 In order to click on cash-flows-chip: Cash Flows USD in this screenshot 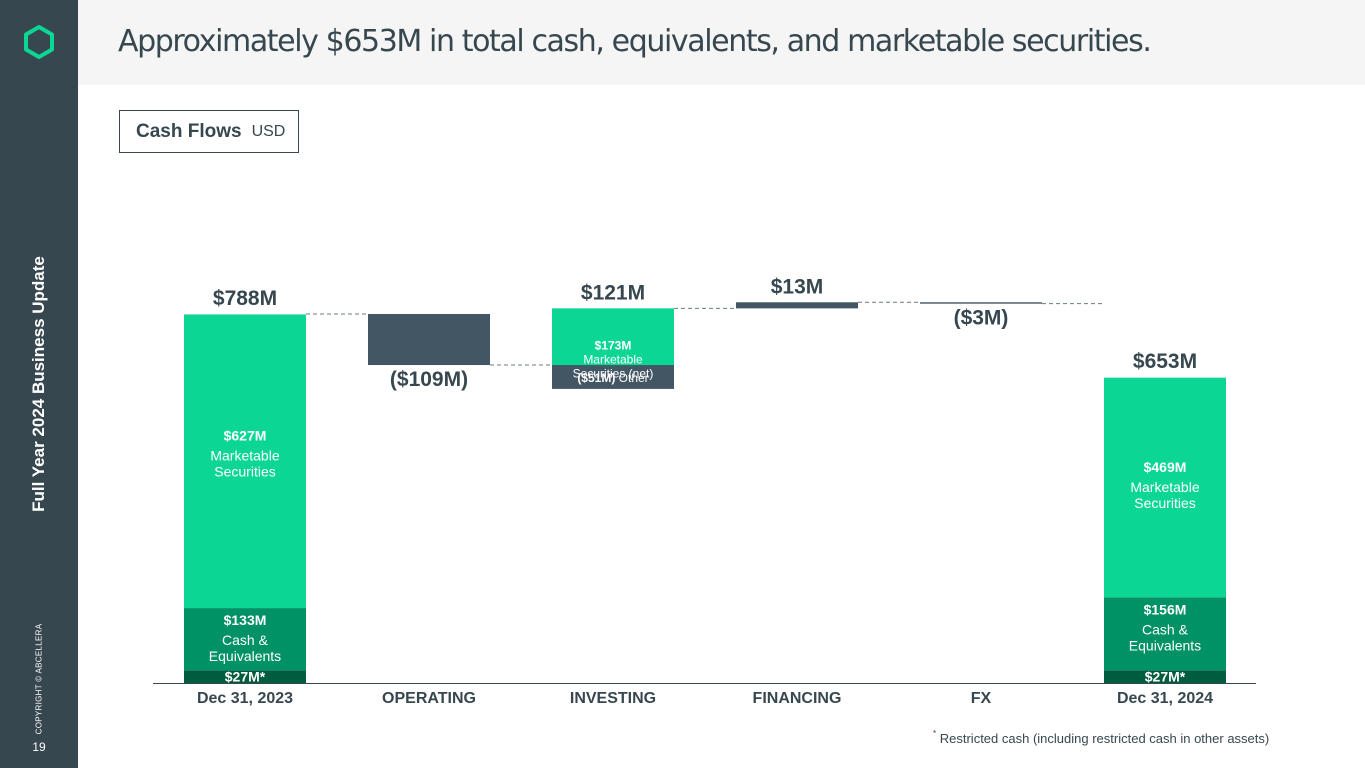, I will do `click(209, 131)`.